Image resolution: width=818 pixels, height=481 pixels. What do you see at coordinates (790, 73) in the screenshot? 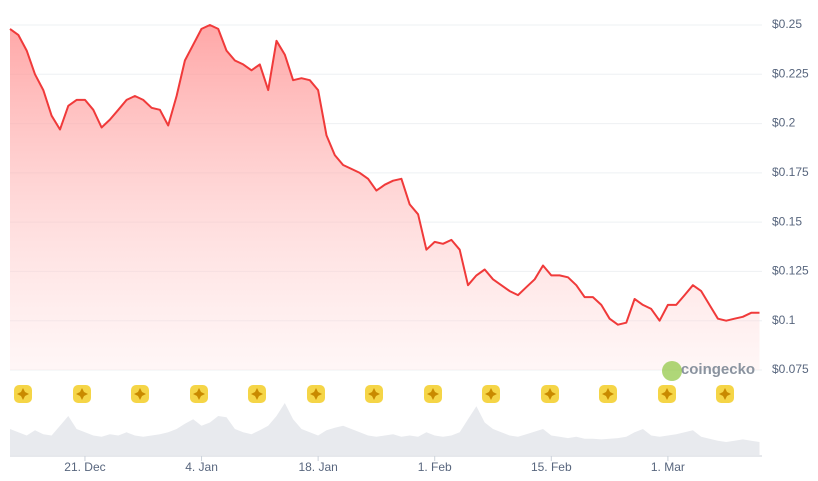
I see `y-tick-label: $0.225` at bounding box center [790, 73].